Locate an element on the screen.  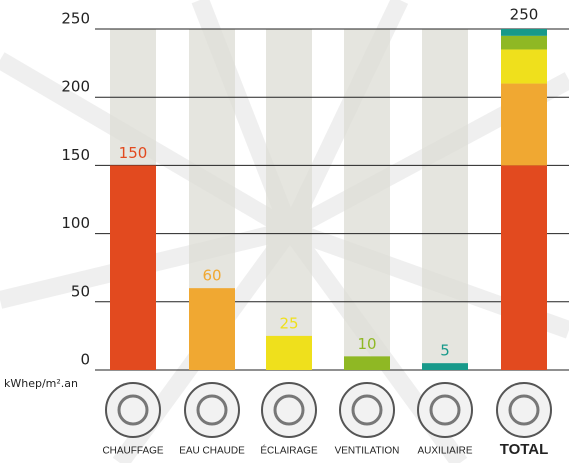
value-label: 150 is located at coordinates (133, 153).